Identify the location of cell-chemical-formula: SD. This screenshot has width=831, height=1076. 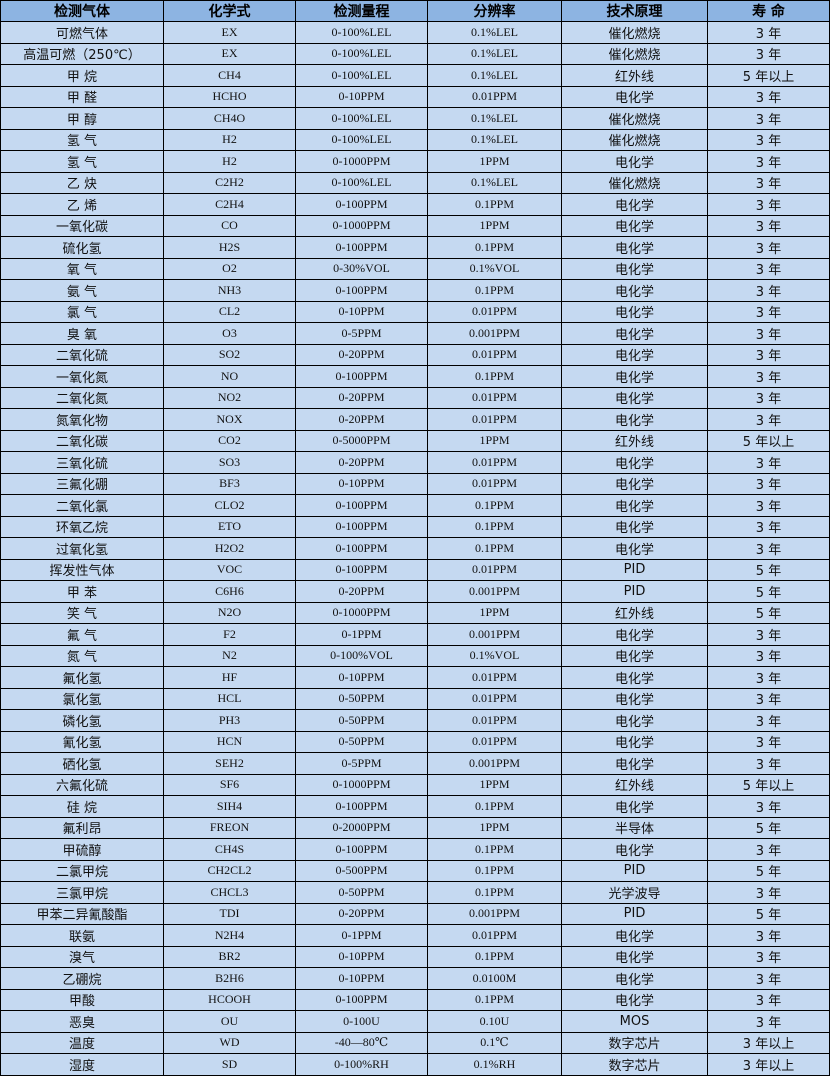
(229, 1064).